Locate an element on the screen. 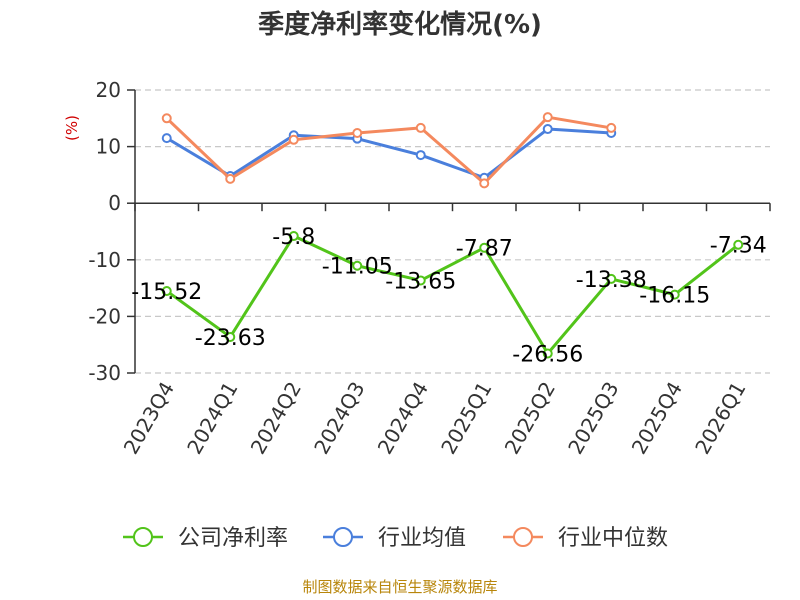 Image resolution: width=800 pixels, height=600 pixels. x-tick-label: 2024Q3 is located at coordinates (339, 418).